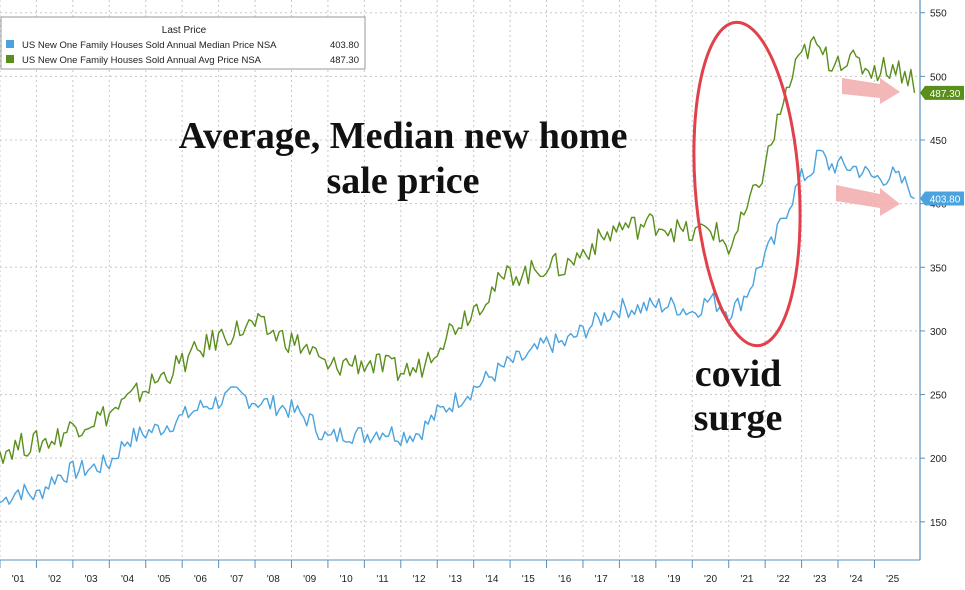  I want to click on title-line-1: Average, Median new home, so click(403, 136).